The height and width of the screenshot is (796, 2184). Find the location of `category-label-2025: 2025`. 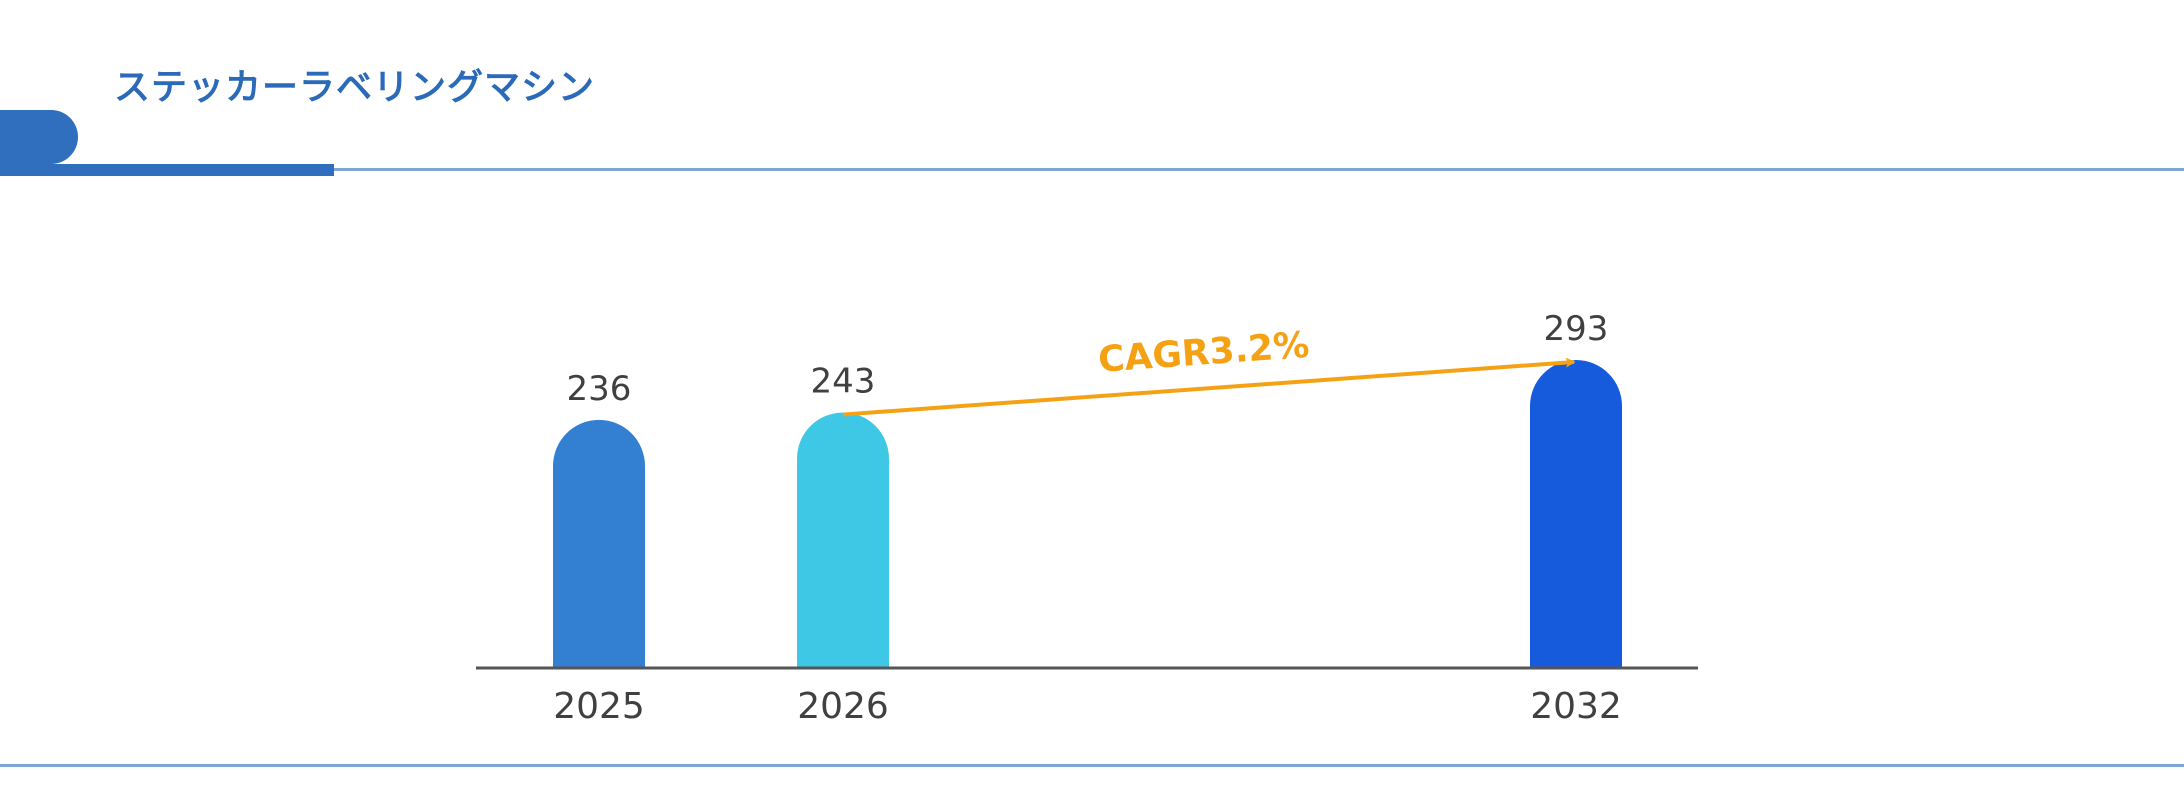

category-label-2025: 2025 is located at coordinates (599, 706).